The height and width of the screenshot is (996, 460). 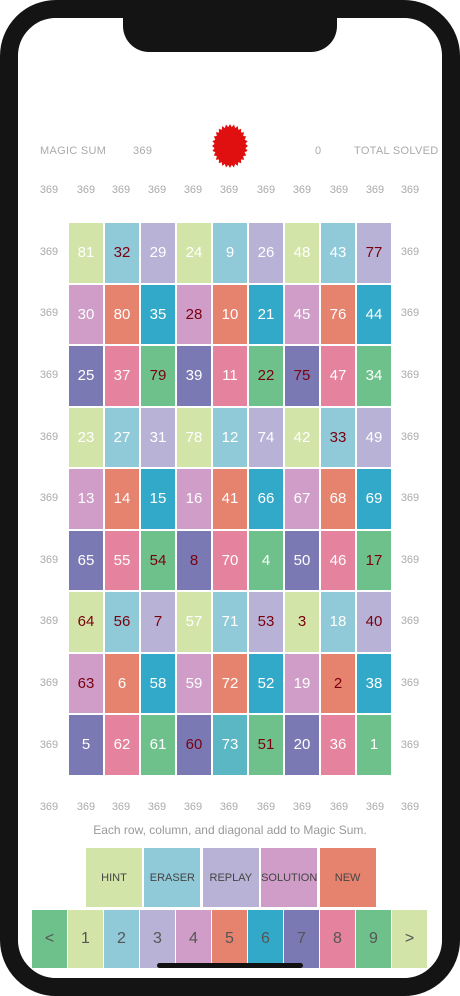 What do you see at coordinates (302, 376) in the screenshot?
I see `grid-cell: 75` at bounding box center [302, 376].